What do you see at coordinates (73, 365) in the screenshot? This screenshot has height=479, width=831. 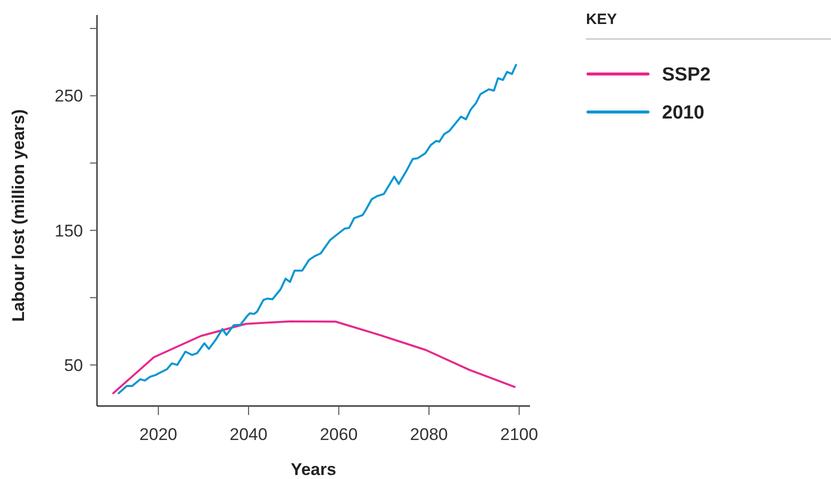 I see `y-tick-label: 50` at bounding box center [73, 365].